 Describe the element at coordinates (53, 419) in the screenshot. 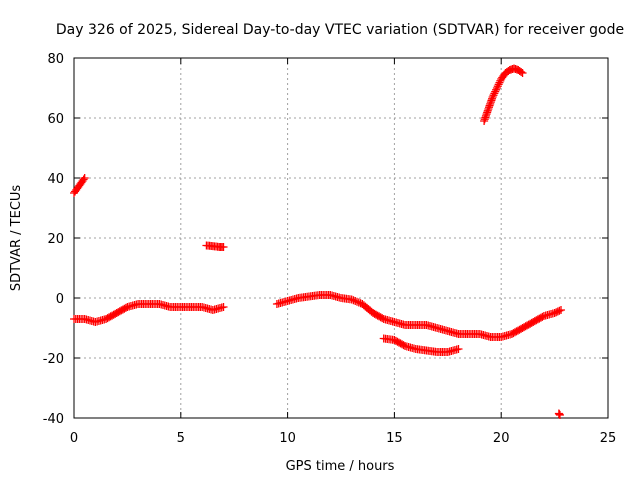

I see `y-tick-label: -40` at that location.